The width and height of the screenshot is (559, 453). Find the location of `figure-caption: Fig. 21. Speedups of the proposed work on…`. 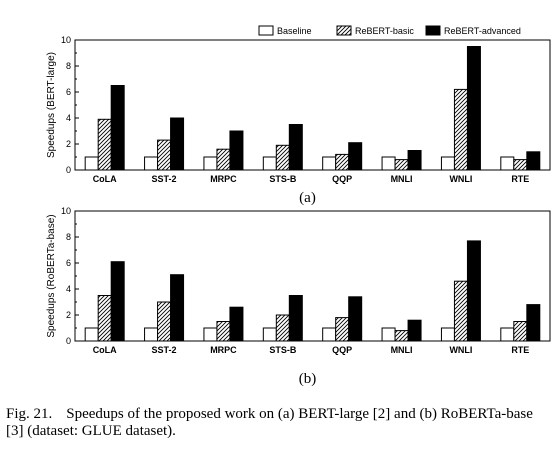

figure-caption: Fig. 21. Speedups of the proposed work on… is located at coordinates (280, 423).